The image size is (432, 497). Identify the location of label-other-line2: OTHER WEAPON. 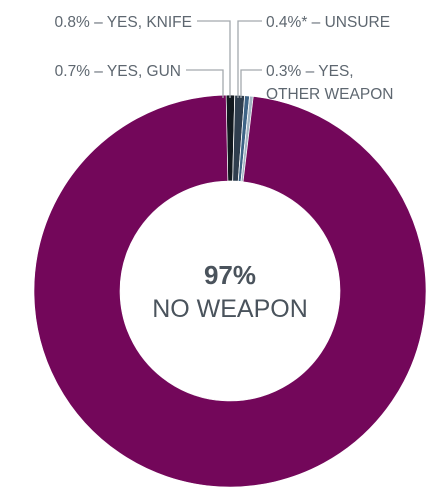
(329, 94).